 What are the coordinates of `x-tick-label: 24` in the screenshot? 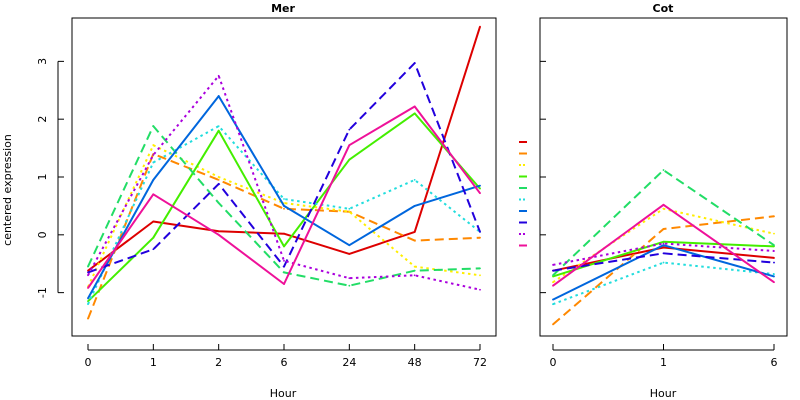 It's located at (349, 362).